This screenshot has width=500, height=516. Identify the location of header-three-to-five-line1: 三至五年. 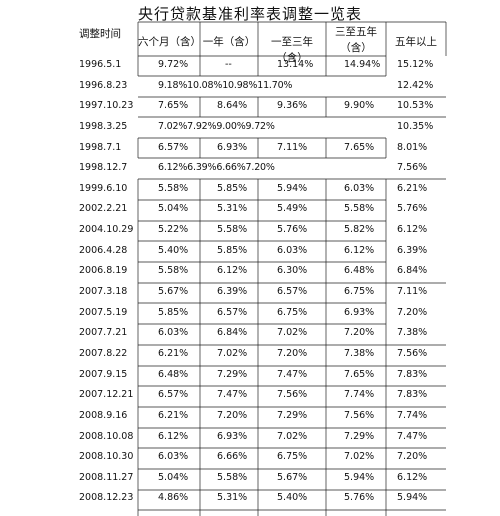
(356, 32).